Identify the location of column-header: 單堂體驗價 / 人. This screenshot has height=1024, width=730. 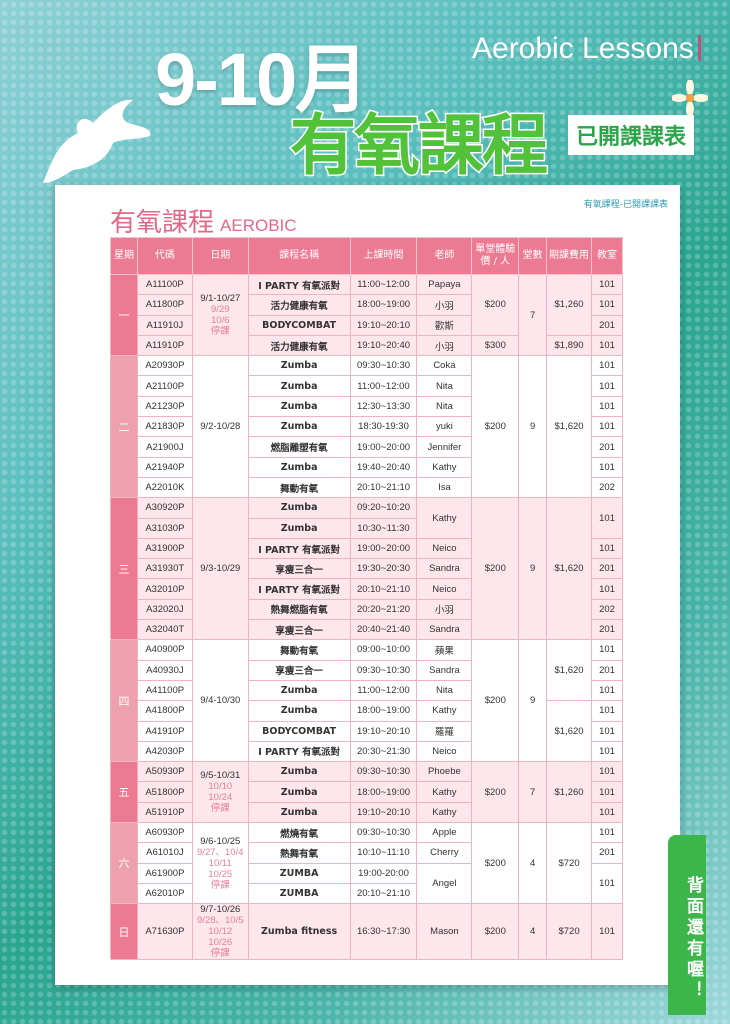
(495, 256).